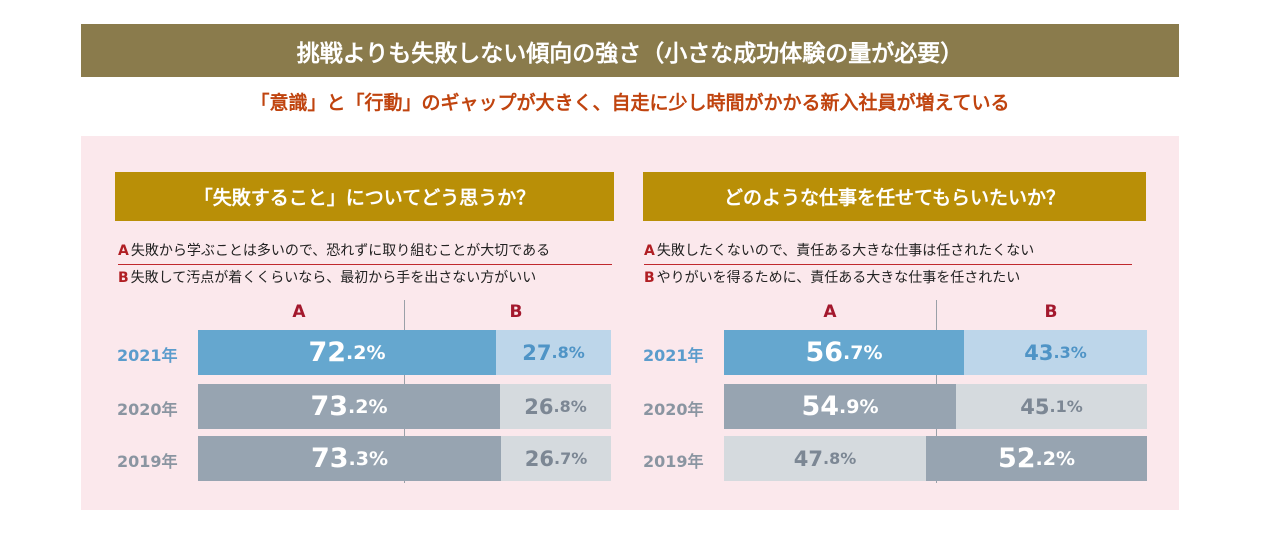 The height and width of the screenshot is (534, 1280). What do you see at coordinates (824, 352) in the screenshot?
I see `value-label-integer: 56` at bounding box center [824, 352].